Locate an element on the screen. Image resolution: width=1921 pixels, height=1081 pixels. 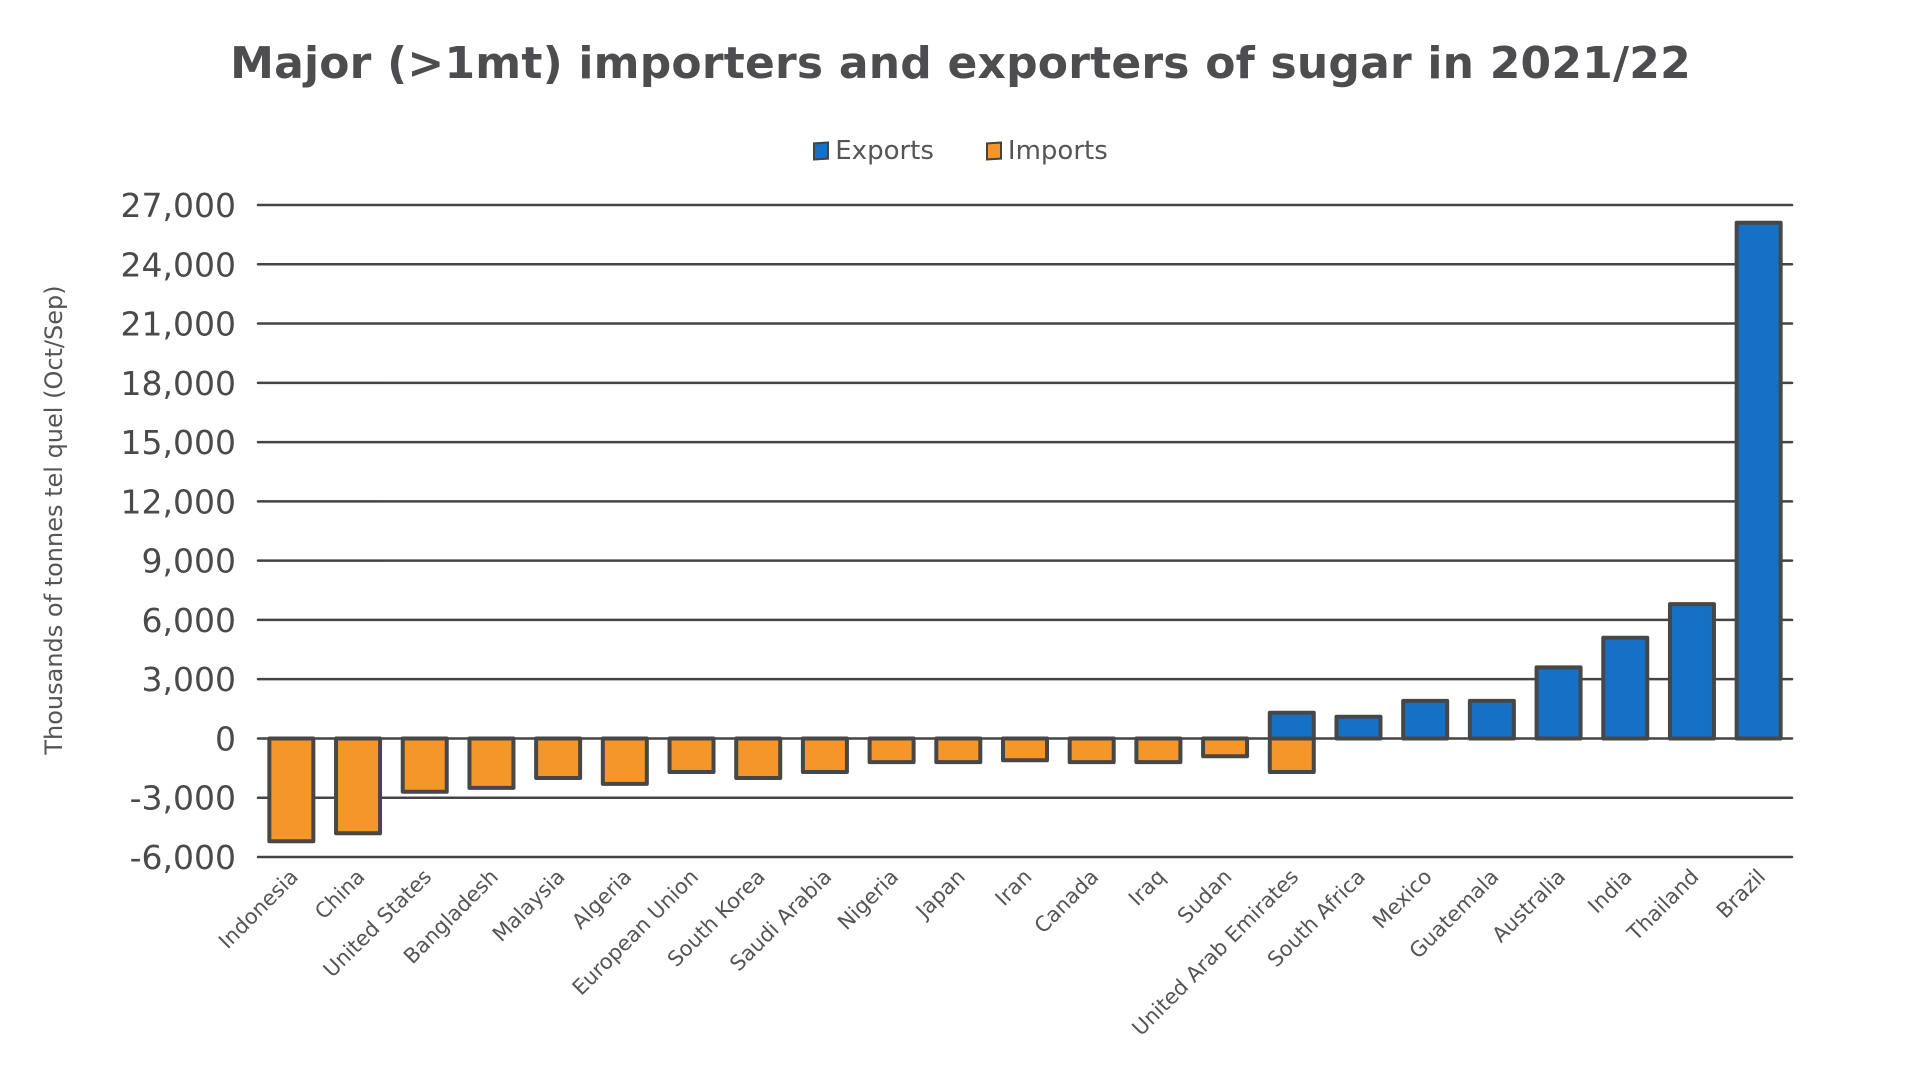
x-tick-label: Australia is located at coordinates (1528, 906).